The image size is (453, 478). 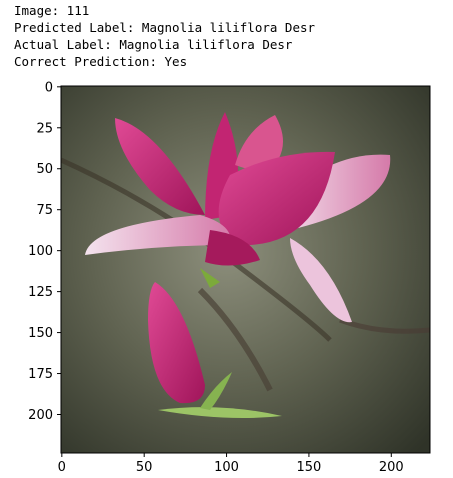 I want to click on x-tick-label: 50, so click(x=144, y=467).